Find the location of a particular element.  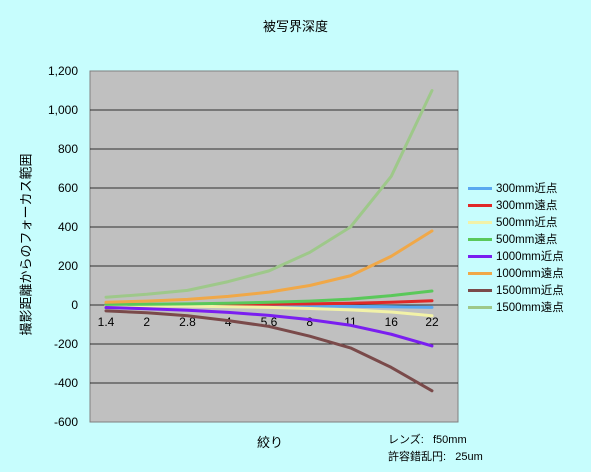

legend-label: 500mm近点 is located at coordinates (527, 223).